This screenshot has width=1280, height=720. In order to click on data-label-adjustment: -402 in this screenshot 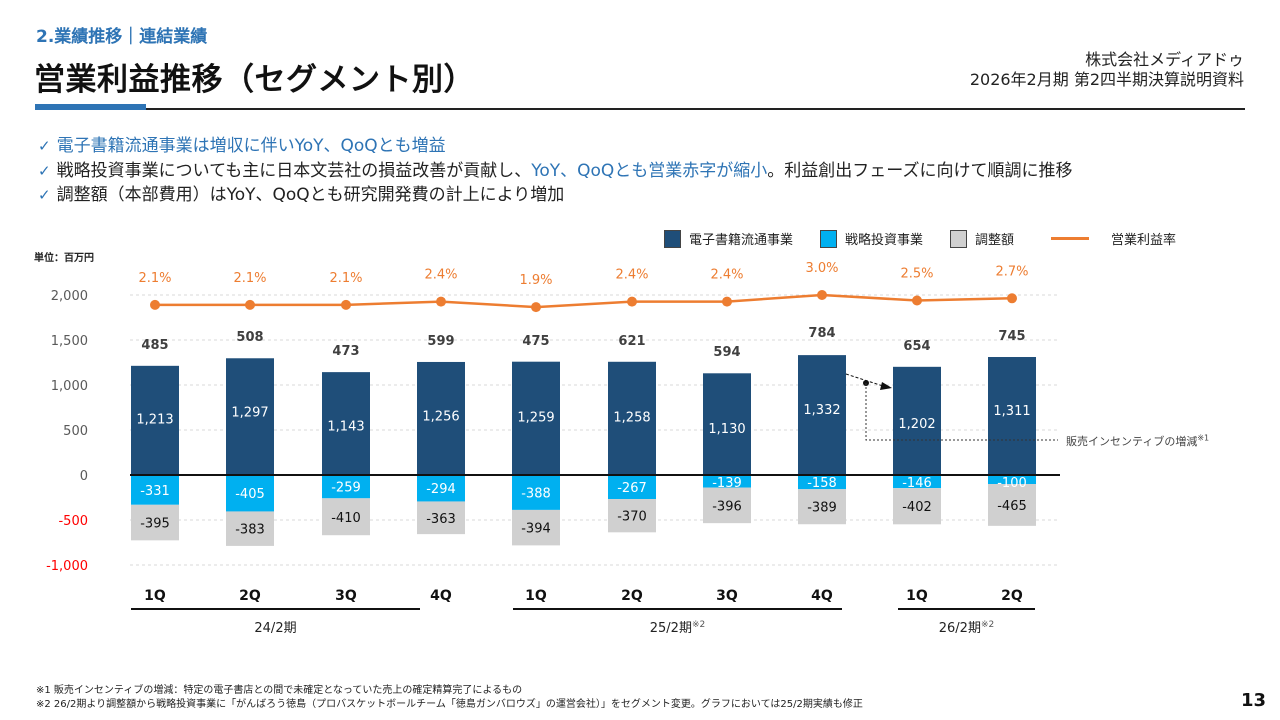, I will do `click(917, 507)`.